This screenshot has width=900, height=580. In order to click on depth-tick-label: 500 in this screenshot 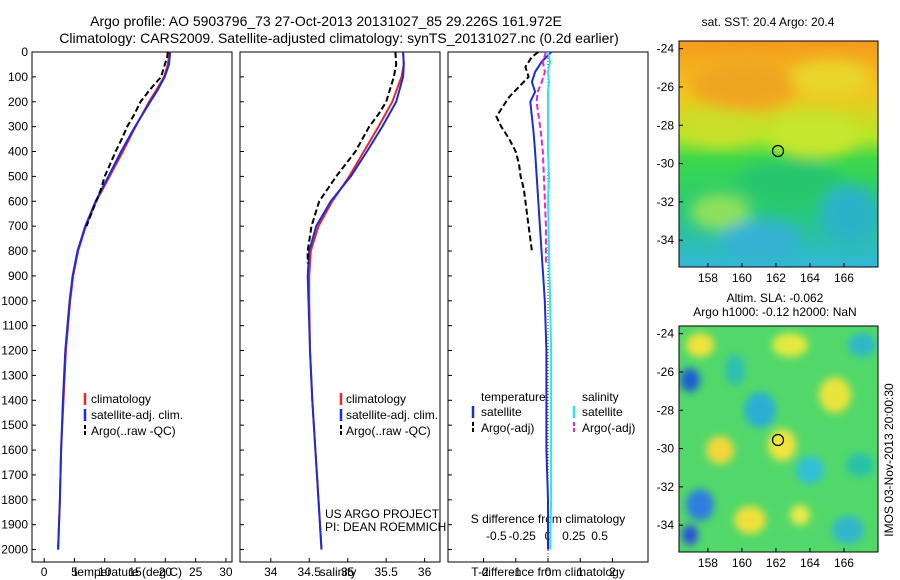, I will do `click(18, 176)`.